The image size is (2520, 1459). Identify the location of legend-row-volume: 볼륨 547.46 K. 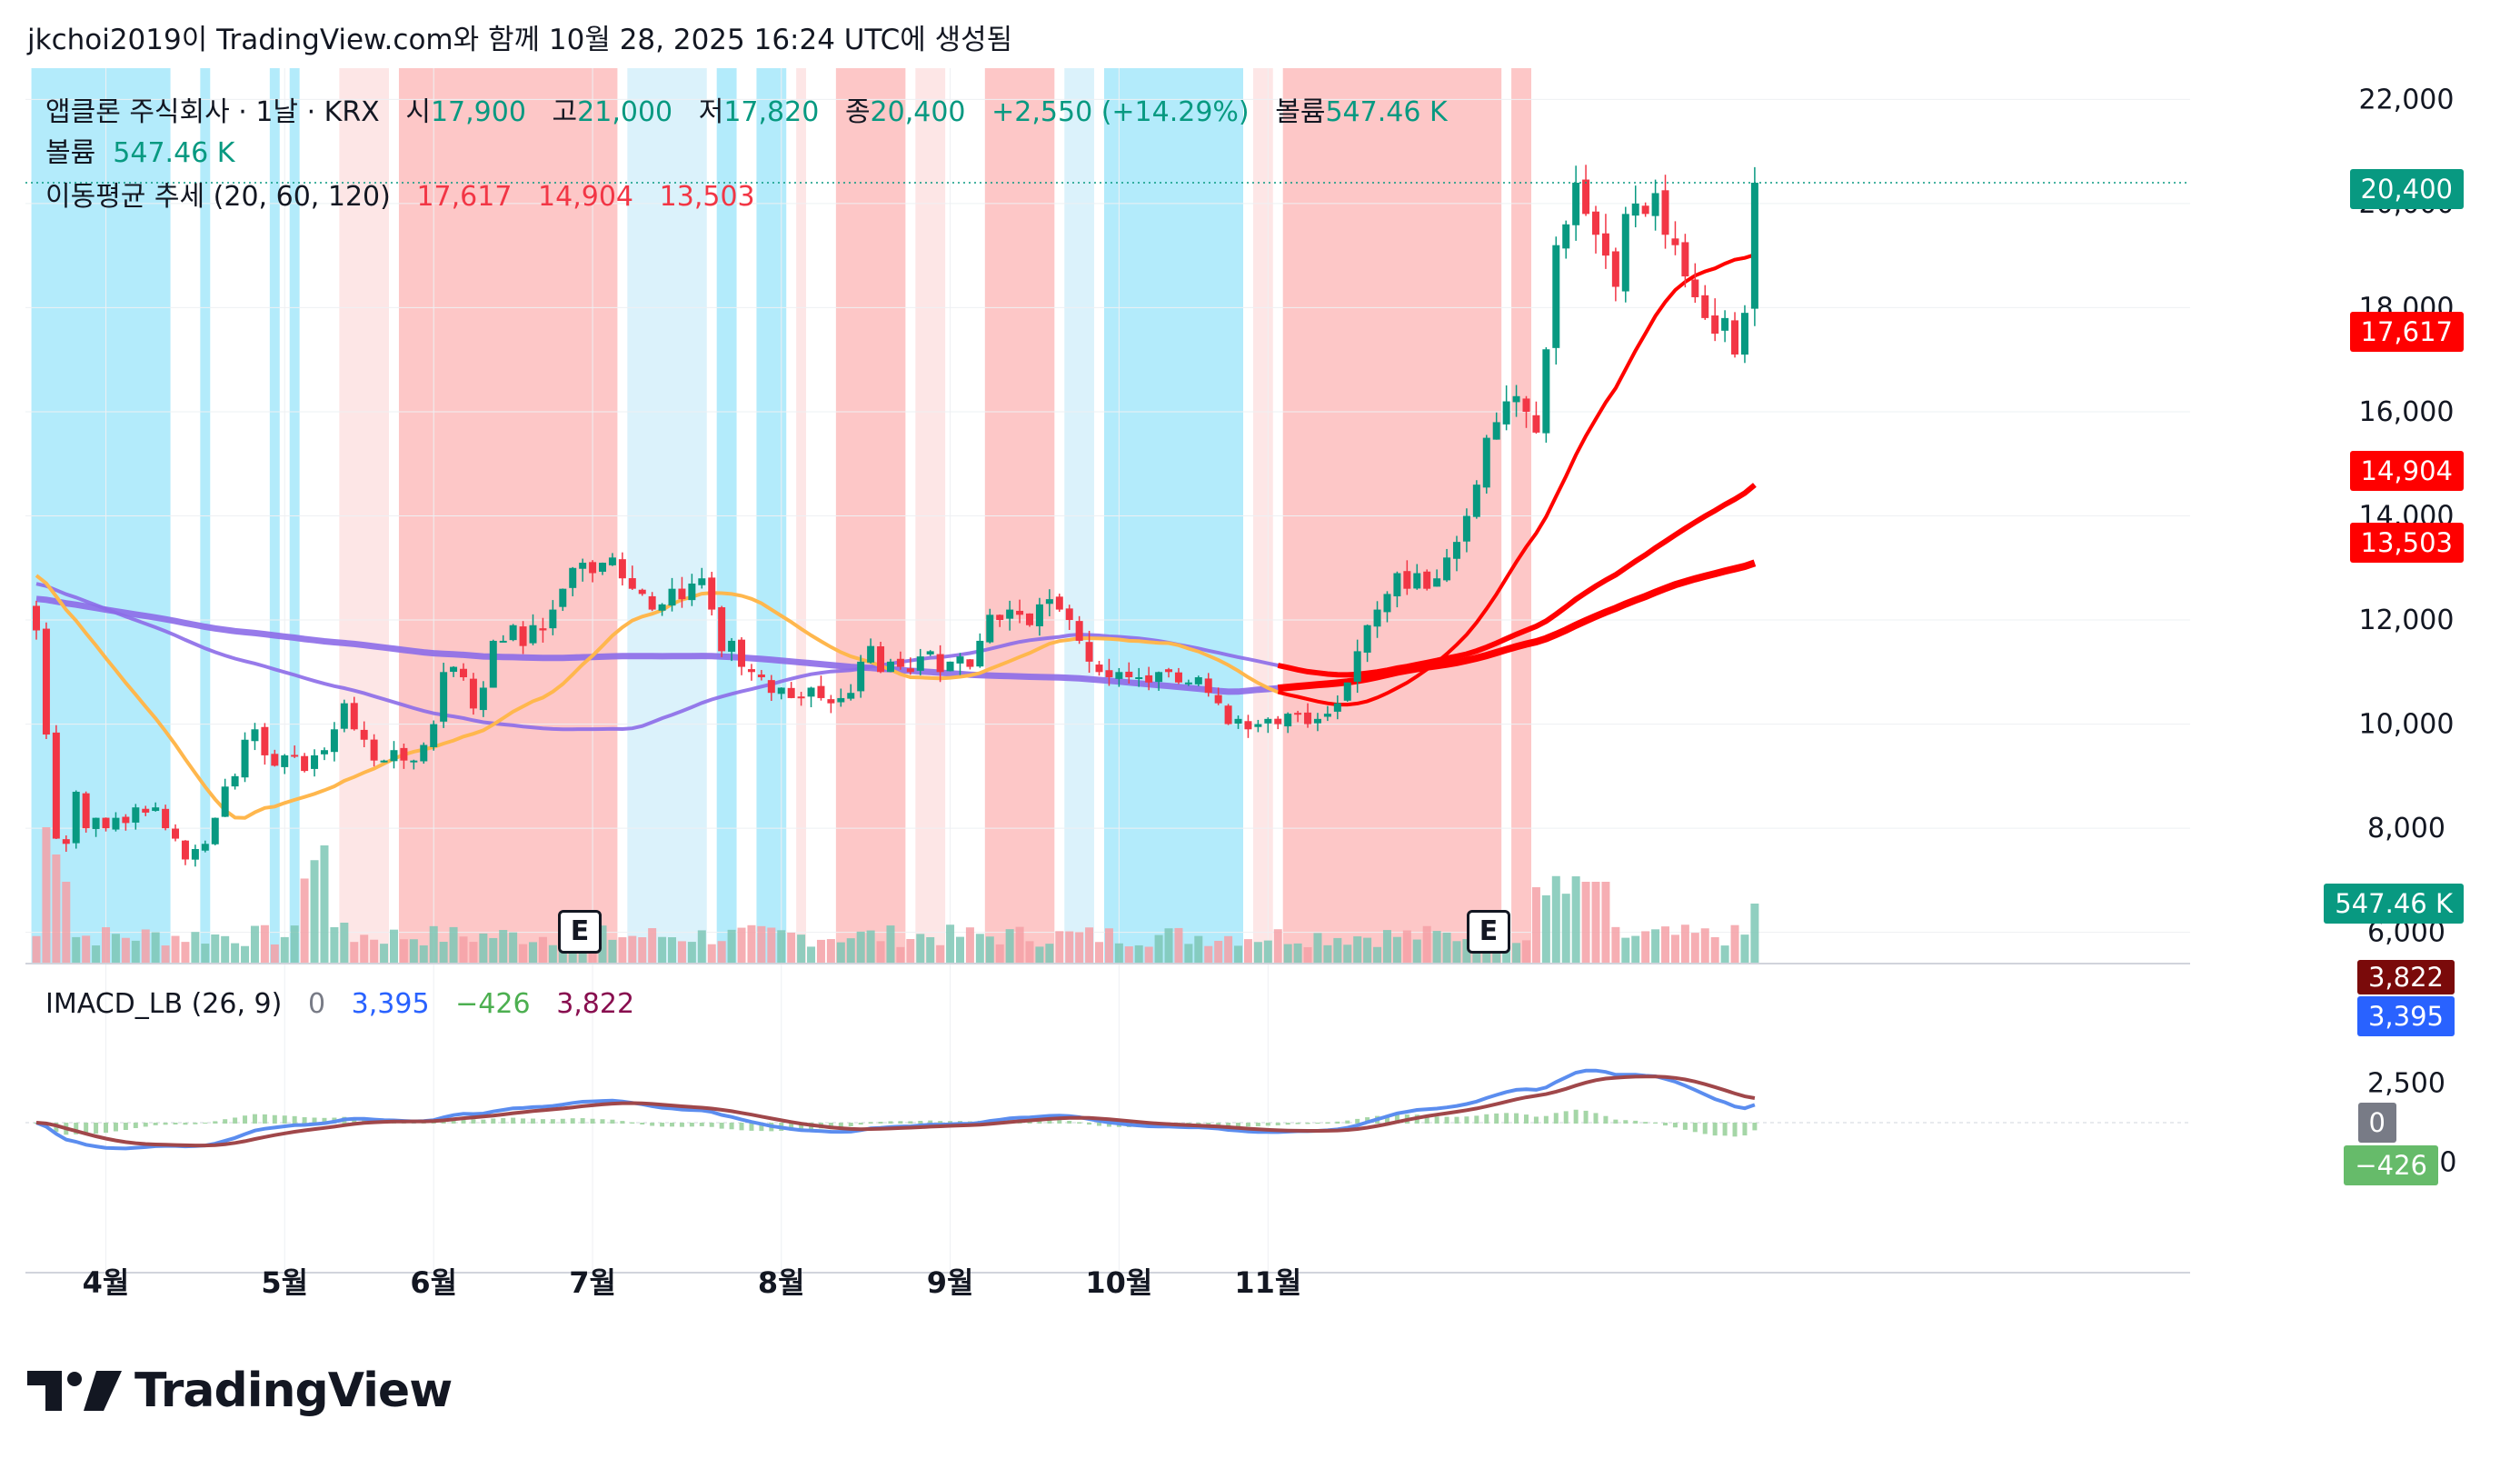
(139, 150).